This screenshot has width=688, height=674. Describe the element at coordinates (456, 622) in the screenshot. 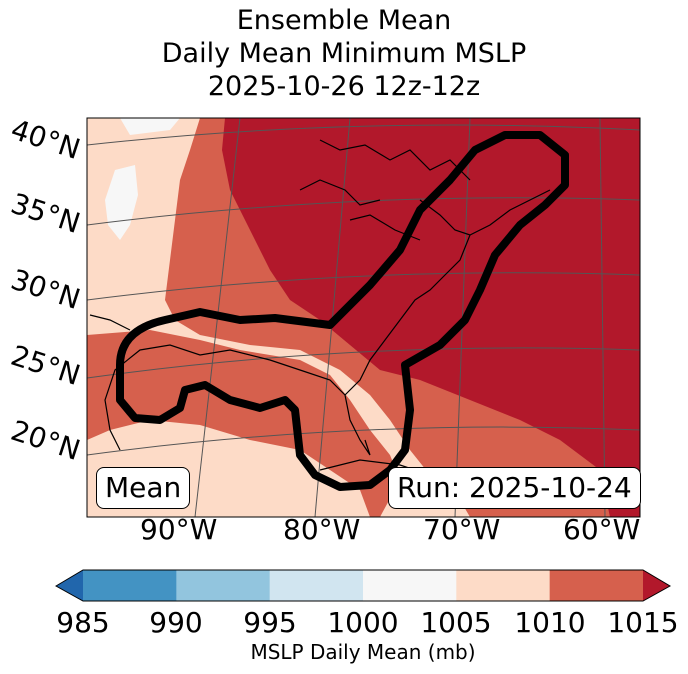

I see `colorbar-tick-1005: 1005` at that location.